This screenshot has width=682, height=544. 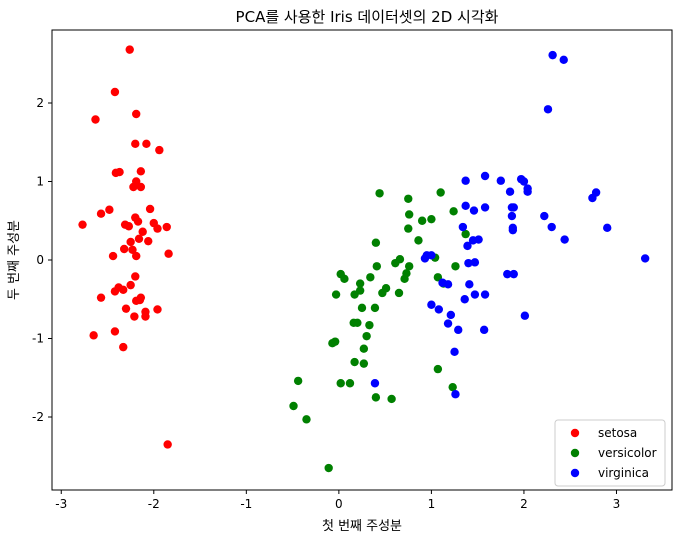 What do you see at coordinates (14, 260) in the screenshot?
I see `y-axis-label: 두 번째 주성분` at bounding box center [14, 260].